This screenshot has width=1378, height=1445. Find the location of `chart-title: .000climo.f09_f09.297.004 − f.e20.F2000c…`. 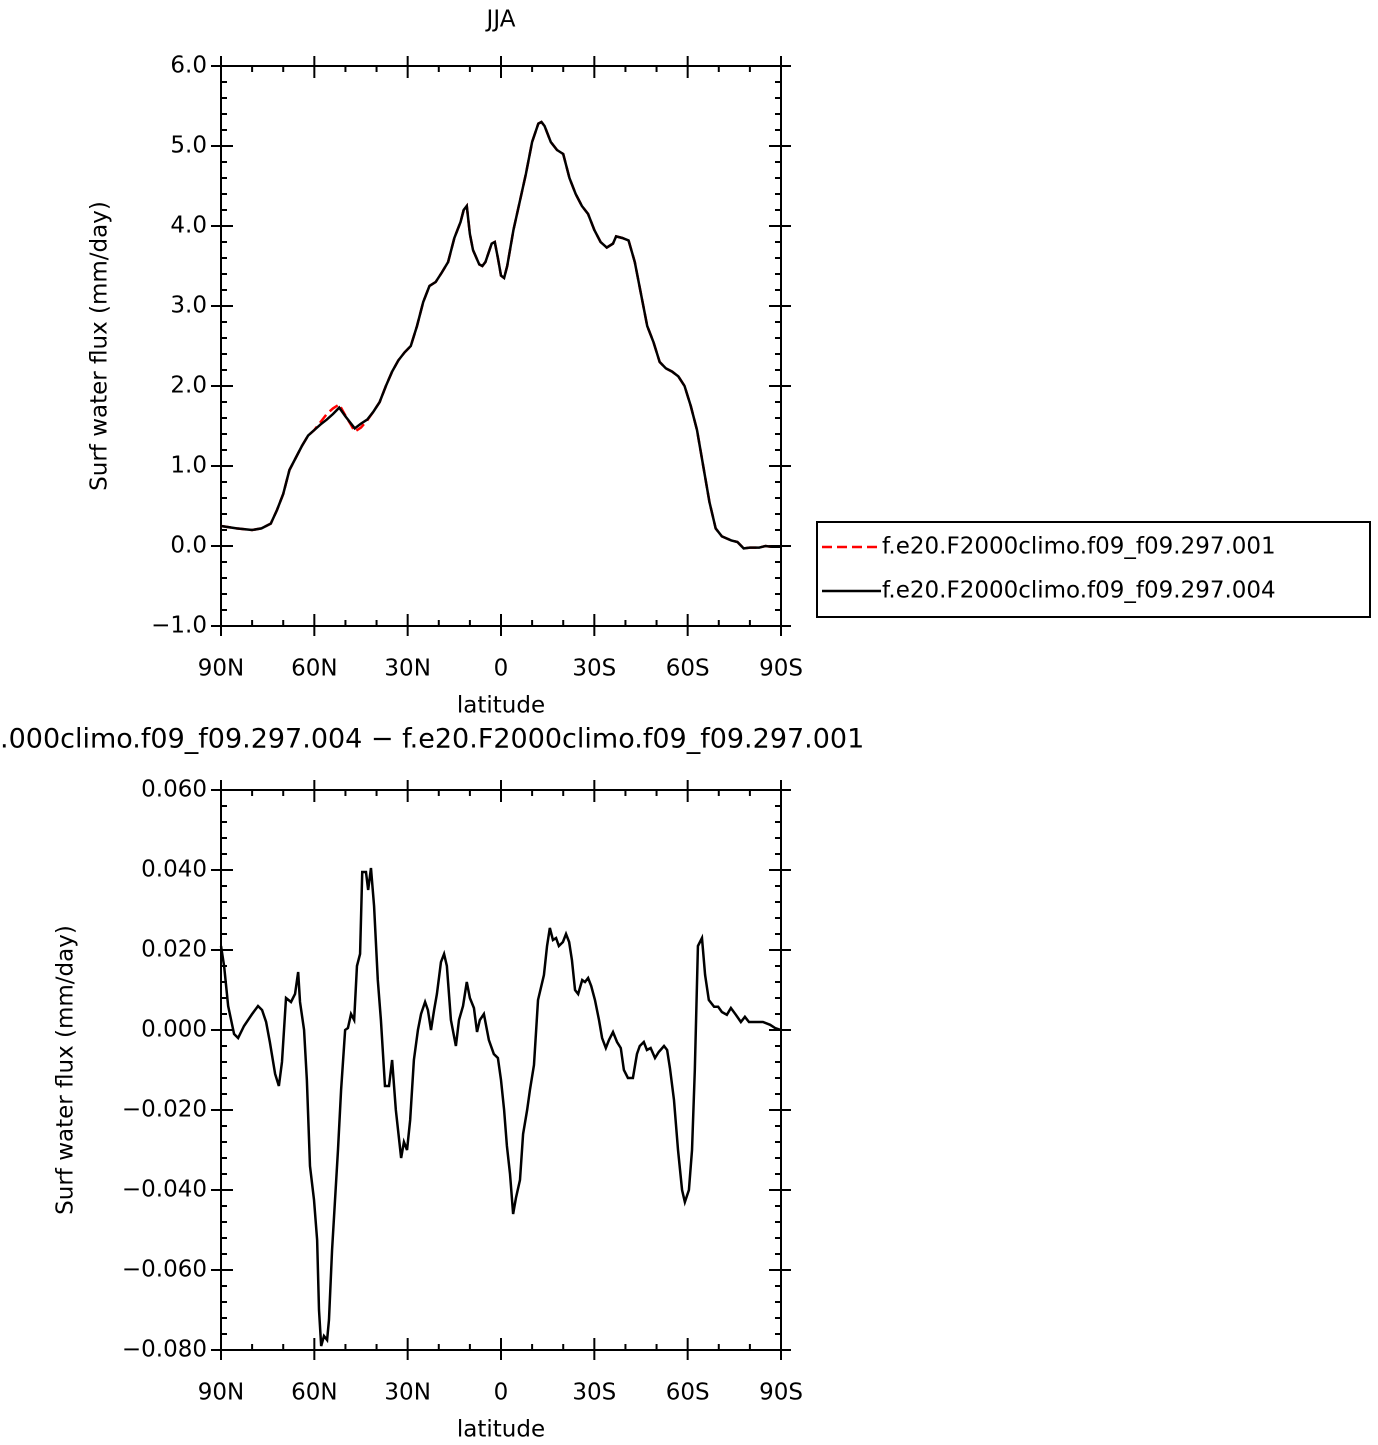

chart-title: .000climo.f09_f09.297.004 − f.e20.F2000c… is located at coordinates (432, 739).